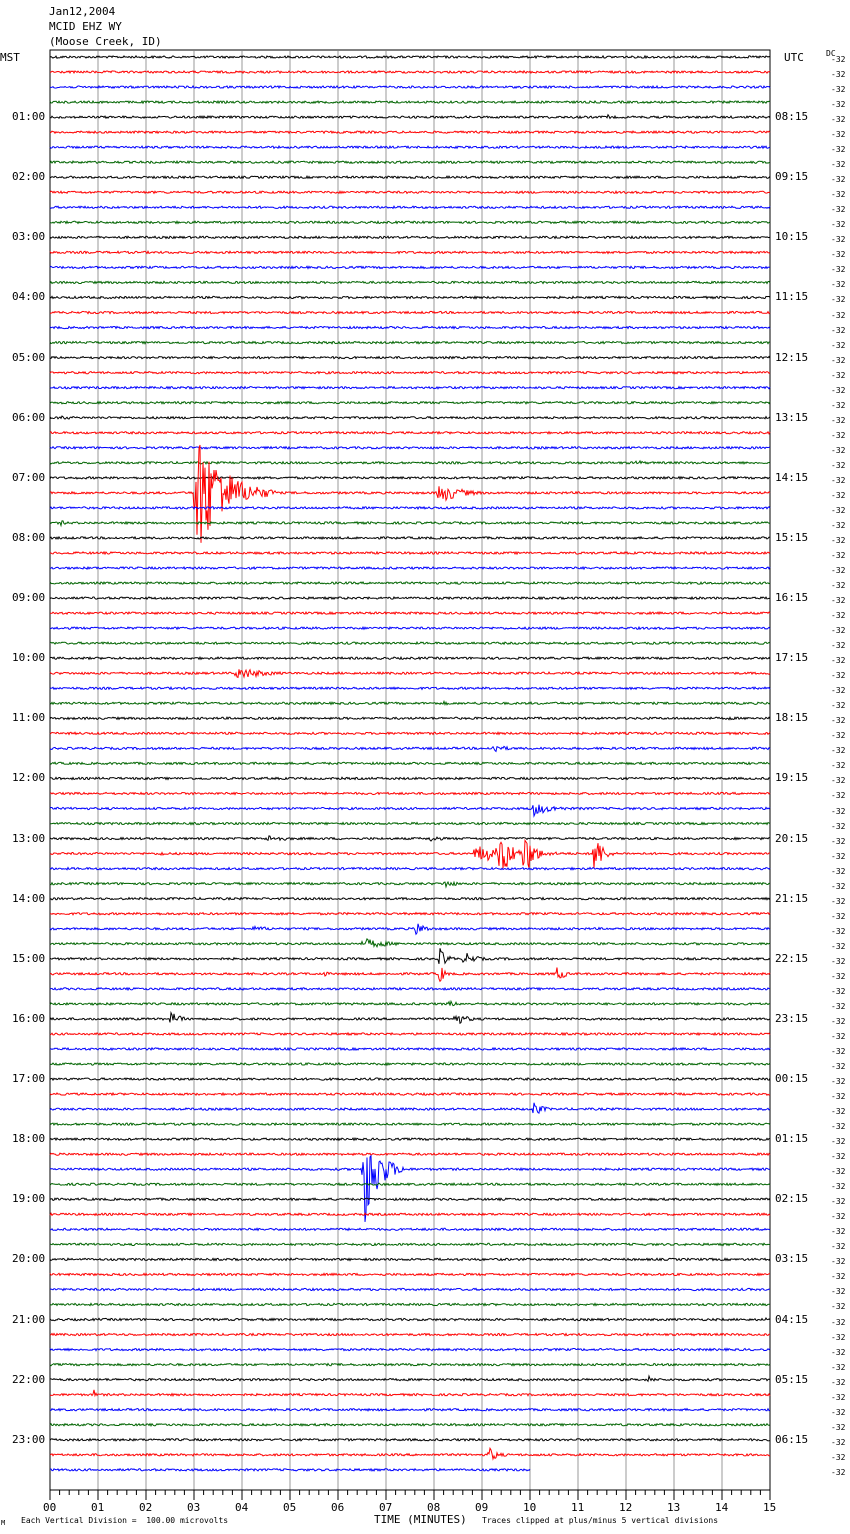 The height and width of the screenshot is (1534, 850). What do you see at coordinates (674, 1507) in the screenshot?
I see `x-tick-label: 13` at bounding box center [674, 1507].